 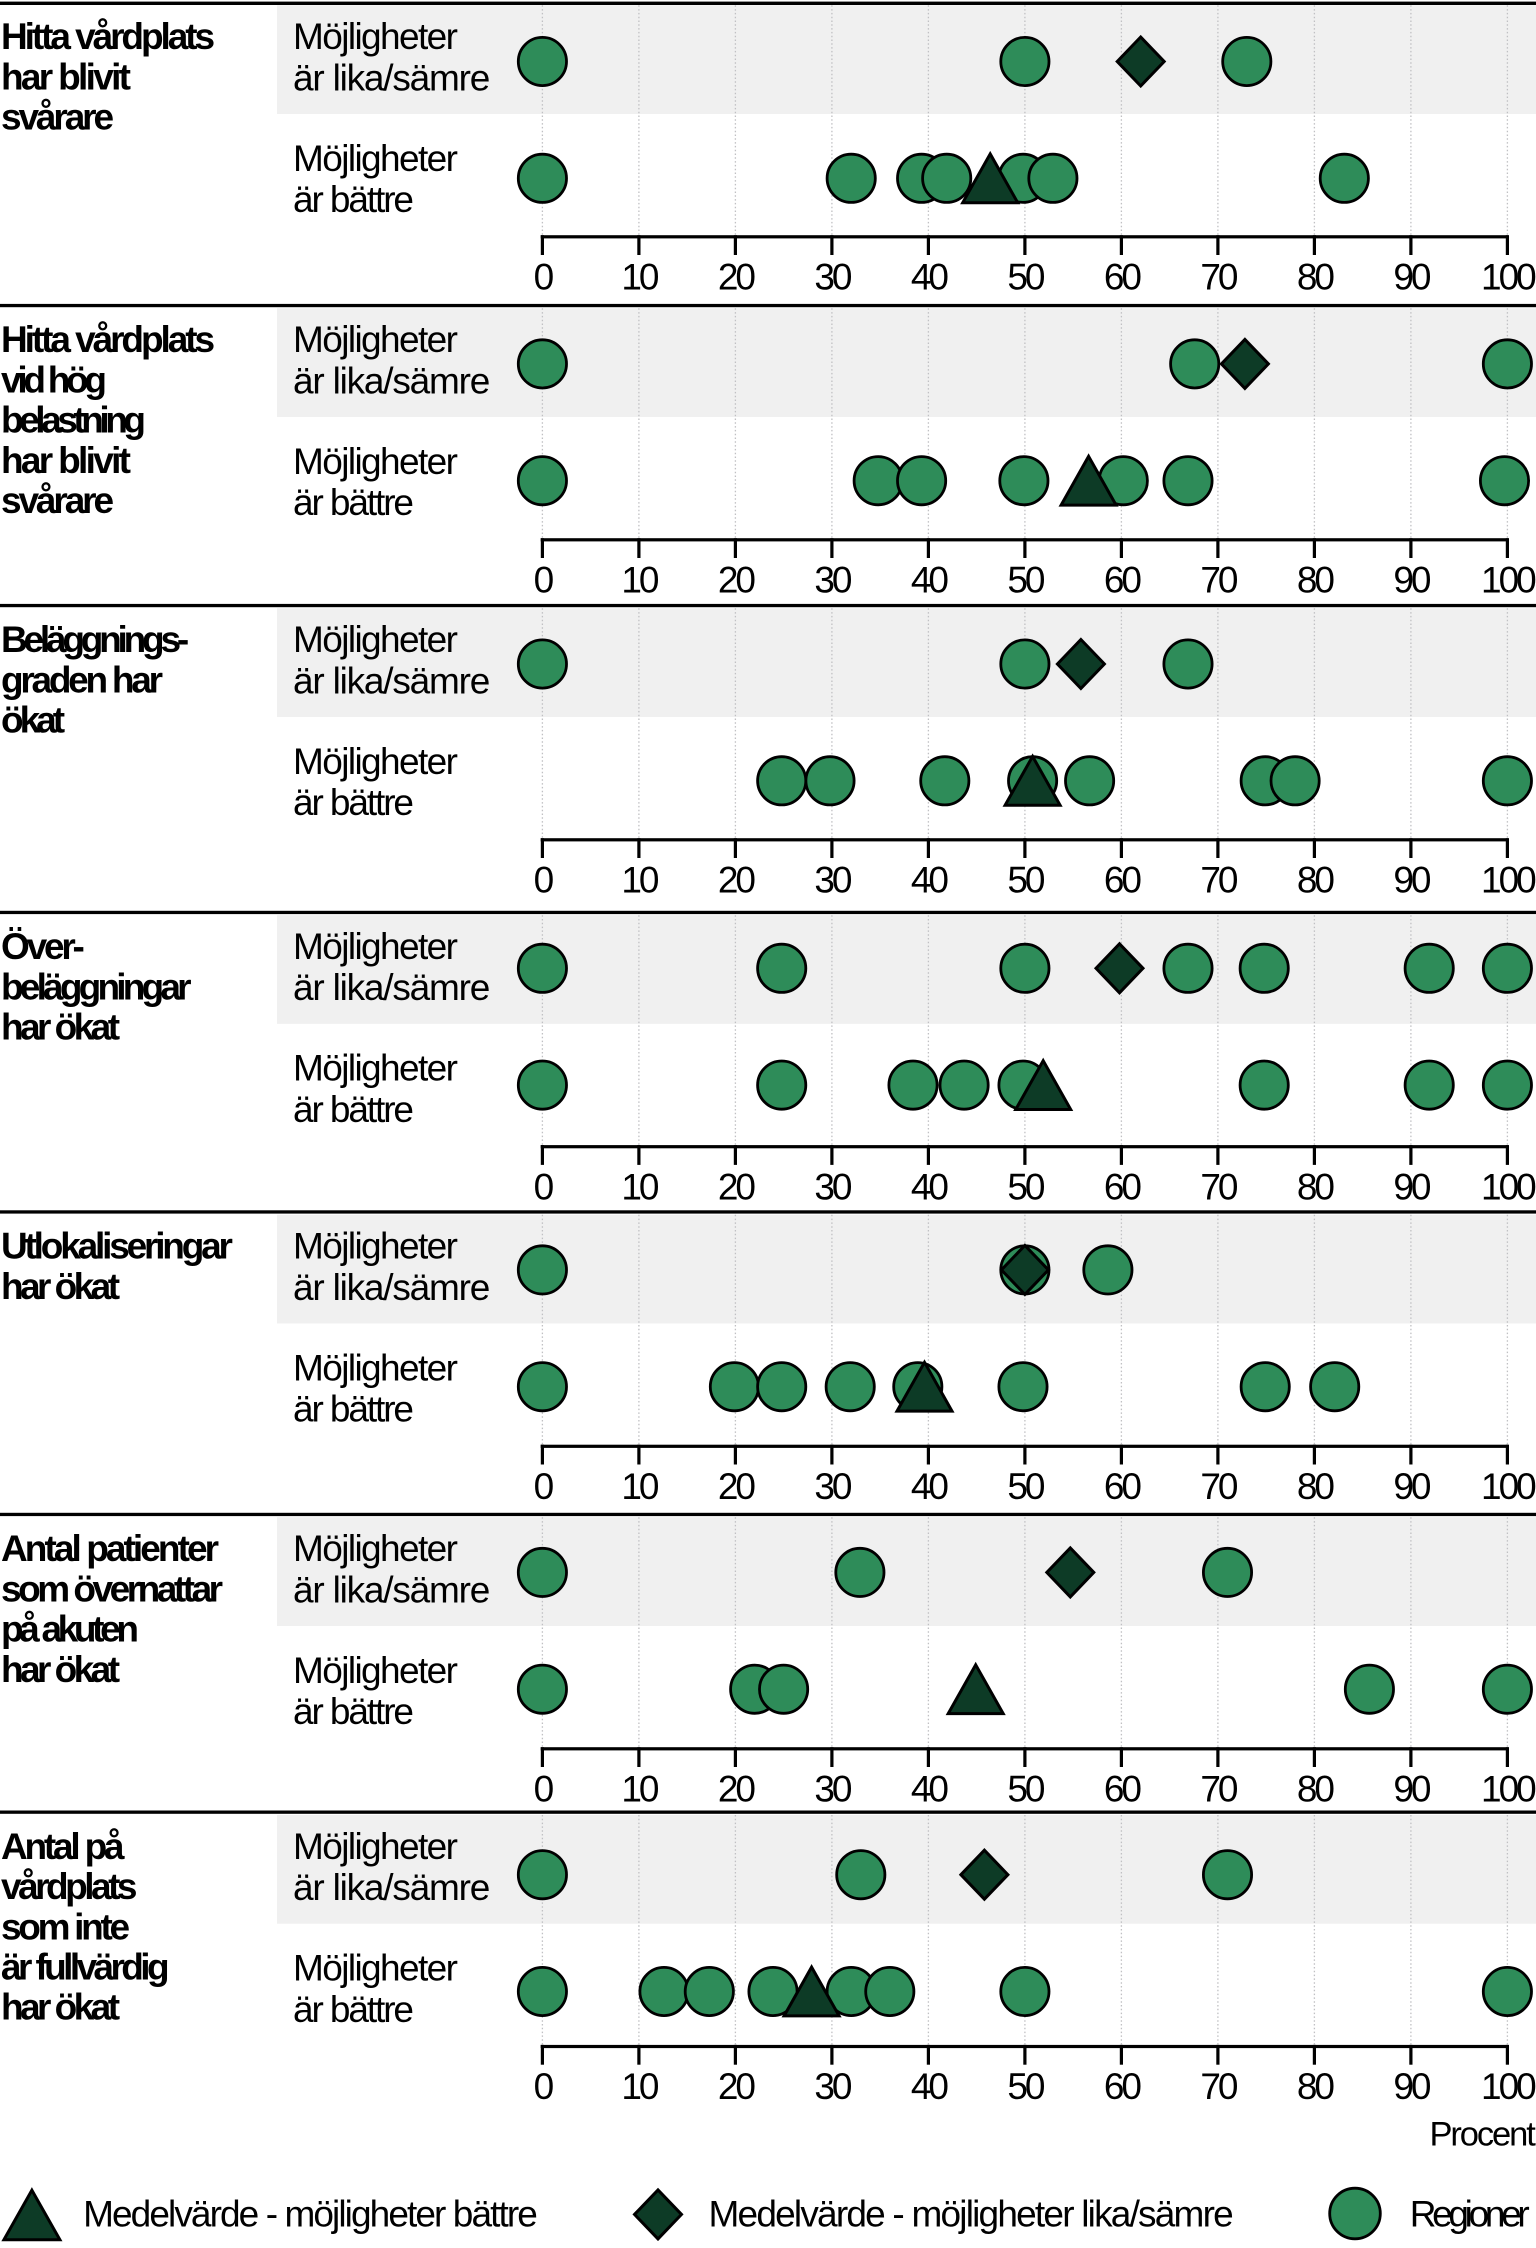 I want to click on svg-text:Medelvärde - möjligheter lika/: Medelvärde - möjligheter lika/sämre, so click(x=971, y=2214).